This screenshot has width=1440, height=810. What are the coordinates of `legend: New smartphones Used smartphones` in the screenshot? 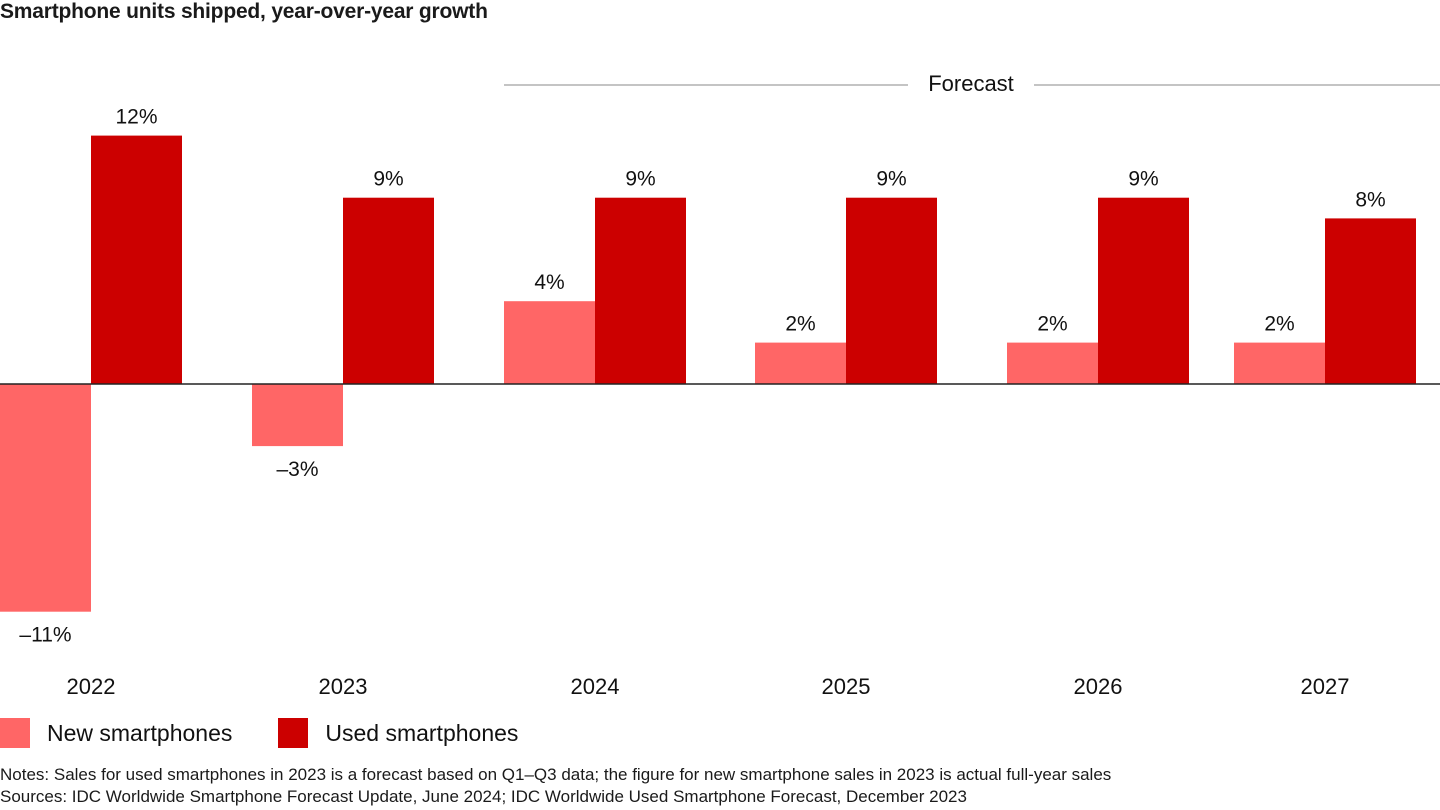 It's located at (282, 733).